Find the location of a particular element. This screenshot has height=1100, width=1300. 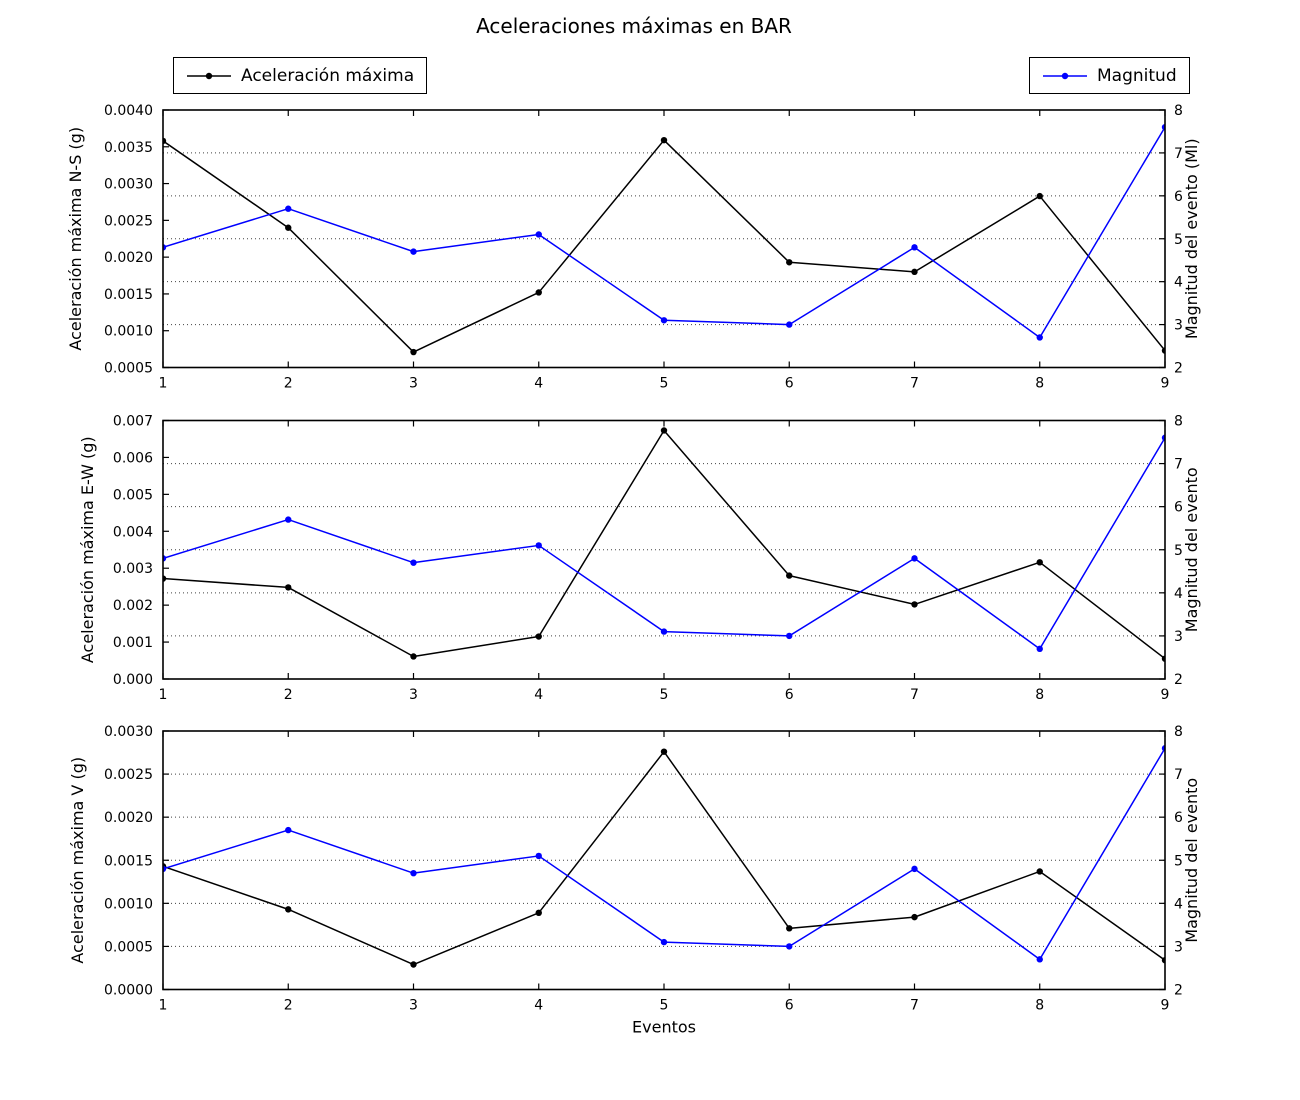

legend-label-magnitud: Magnitud is located at coordinates (1137, 75).